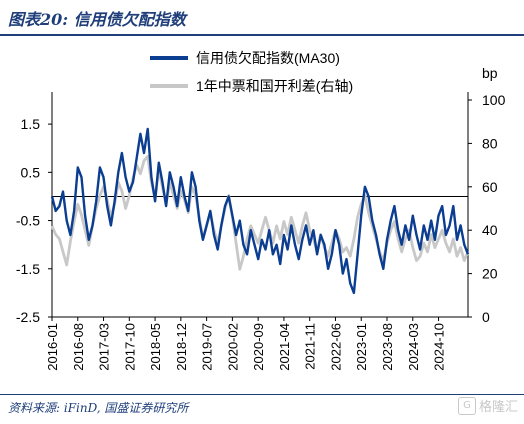 Image resolution: width=524 pixels, height=424 pixels. What do you see at coordinates (486, 317) in the screenshot?
I see `right-tick-label: 0` at bounding box center [486, 317].